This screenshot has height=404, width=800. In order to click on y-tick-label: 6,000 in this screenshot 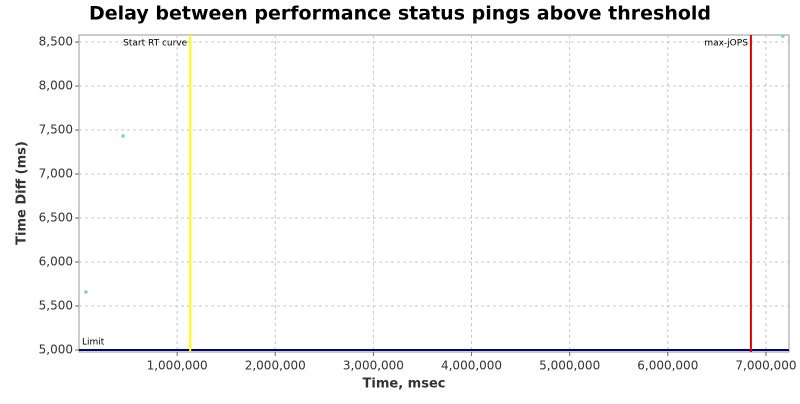, I will do `click(56, 261)`.